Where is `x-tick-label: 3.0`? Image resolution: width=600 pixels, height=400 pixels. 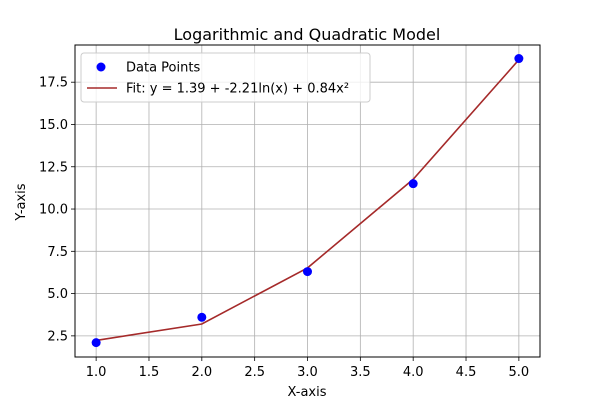 x-tick-label: 3.0 is located at coordinates (307, 372).